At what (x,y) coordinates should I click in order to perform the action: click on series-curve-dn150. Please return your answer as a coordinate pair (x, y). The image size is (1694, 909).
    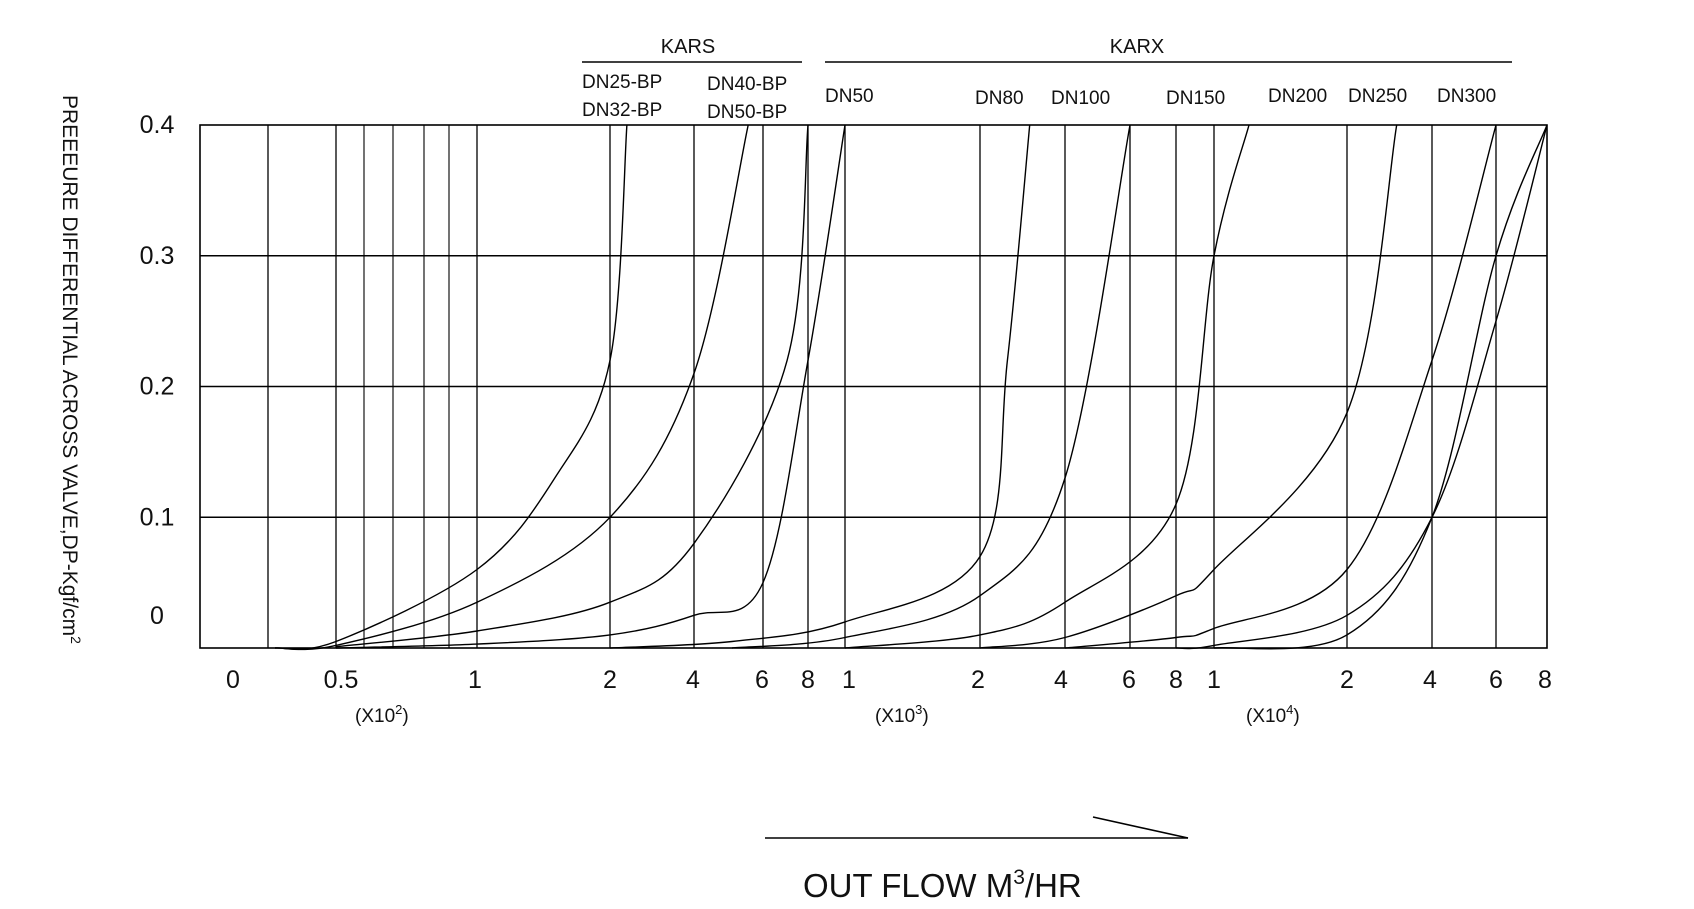
    Looking at the image, I should click on (1188, 386).